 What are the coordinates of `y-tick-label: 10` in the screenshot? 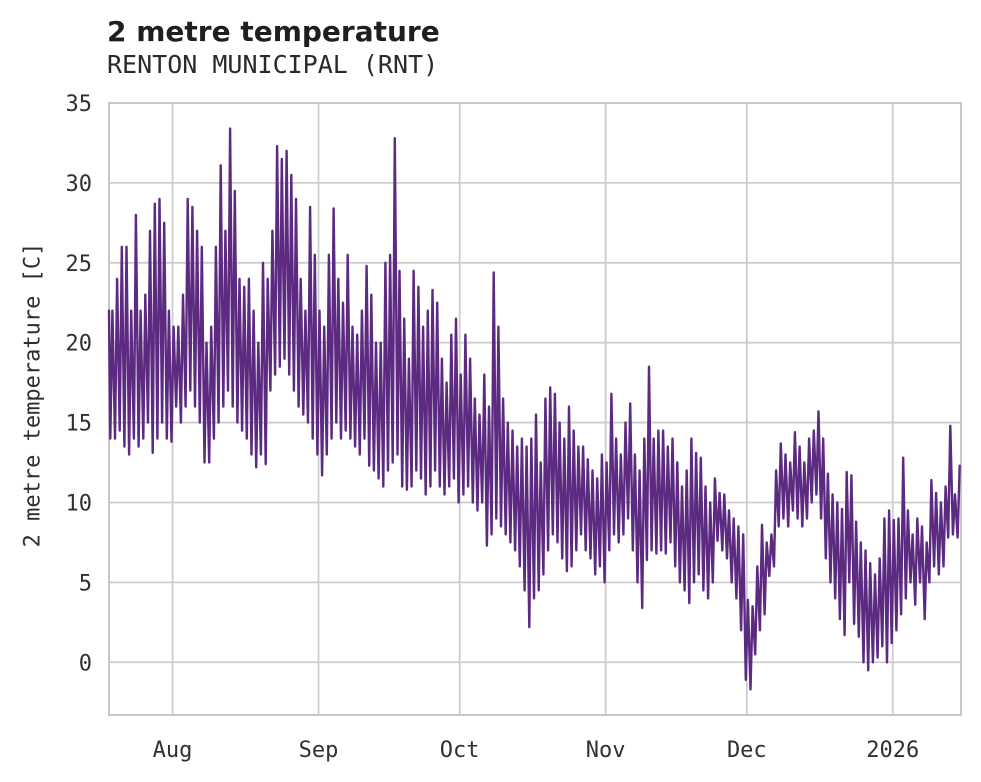 It's located at (79, 503).